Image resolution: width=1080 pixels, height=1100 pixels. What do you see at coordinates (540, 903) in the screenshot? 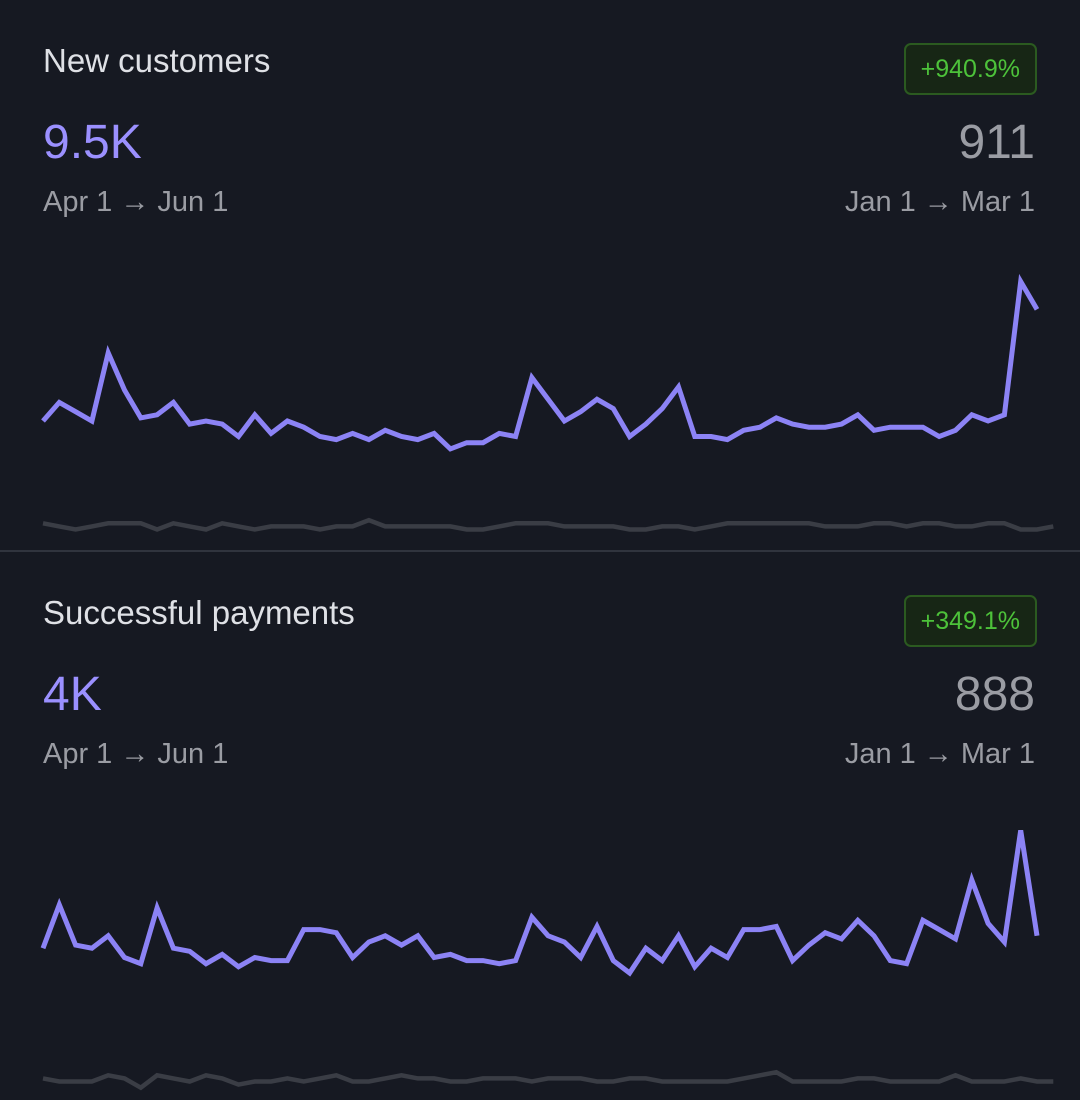
I see `current-period-line` at bounding box center [540, 903].